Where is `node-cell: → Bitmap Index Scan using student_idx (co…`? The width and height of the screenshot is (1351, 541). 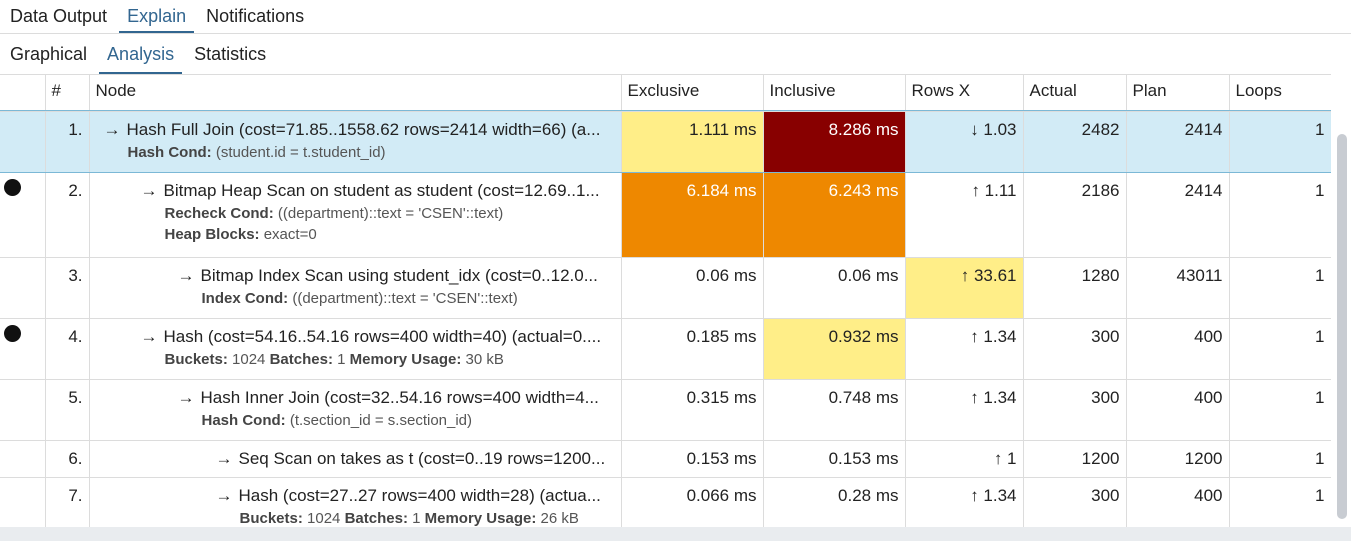 node-cell: → Bitmap Index Scan using student_idx (co… is located at coordinates (355, 288).